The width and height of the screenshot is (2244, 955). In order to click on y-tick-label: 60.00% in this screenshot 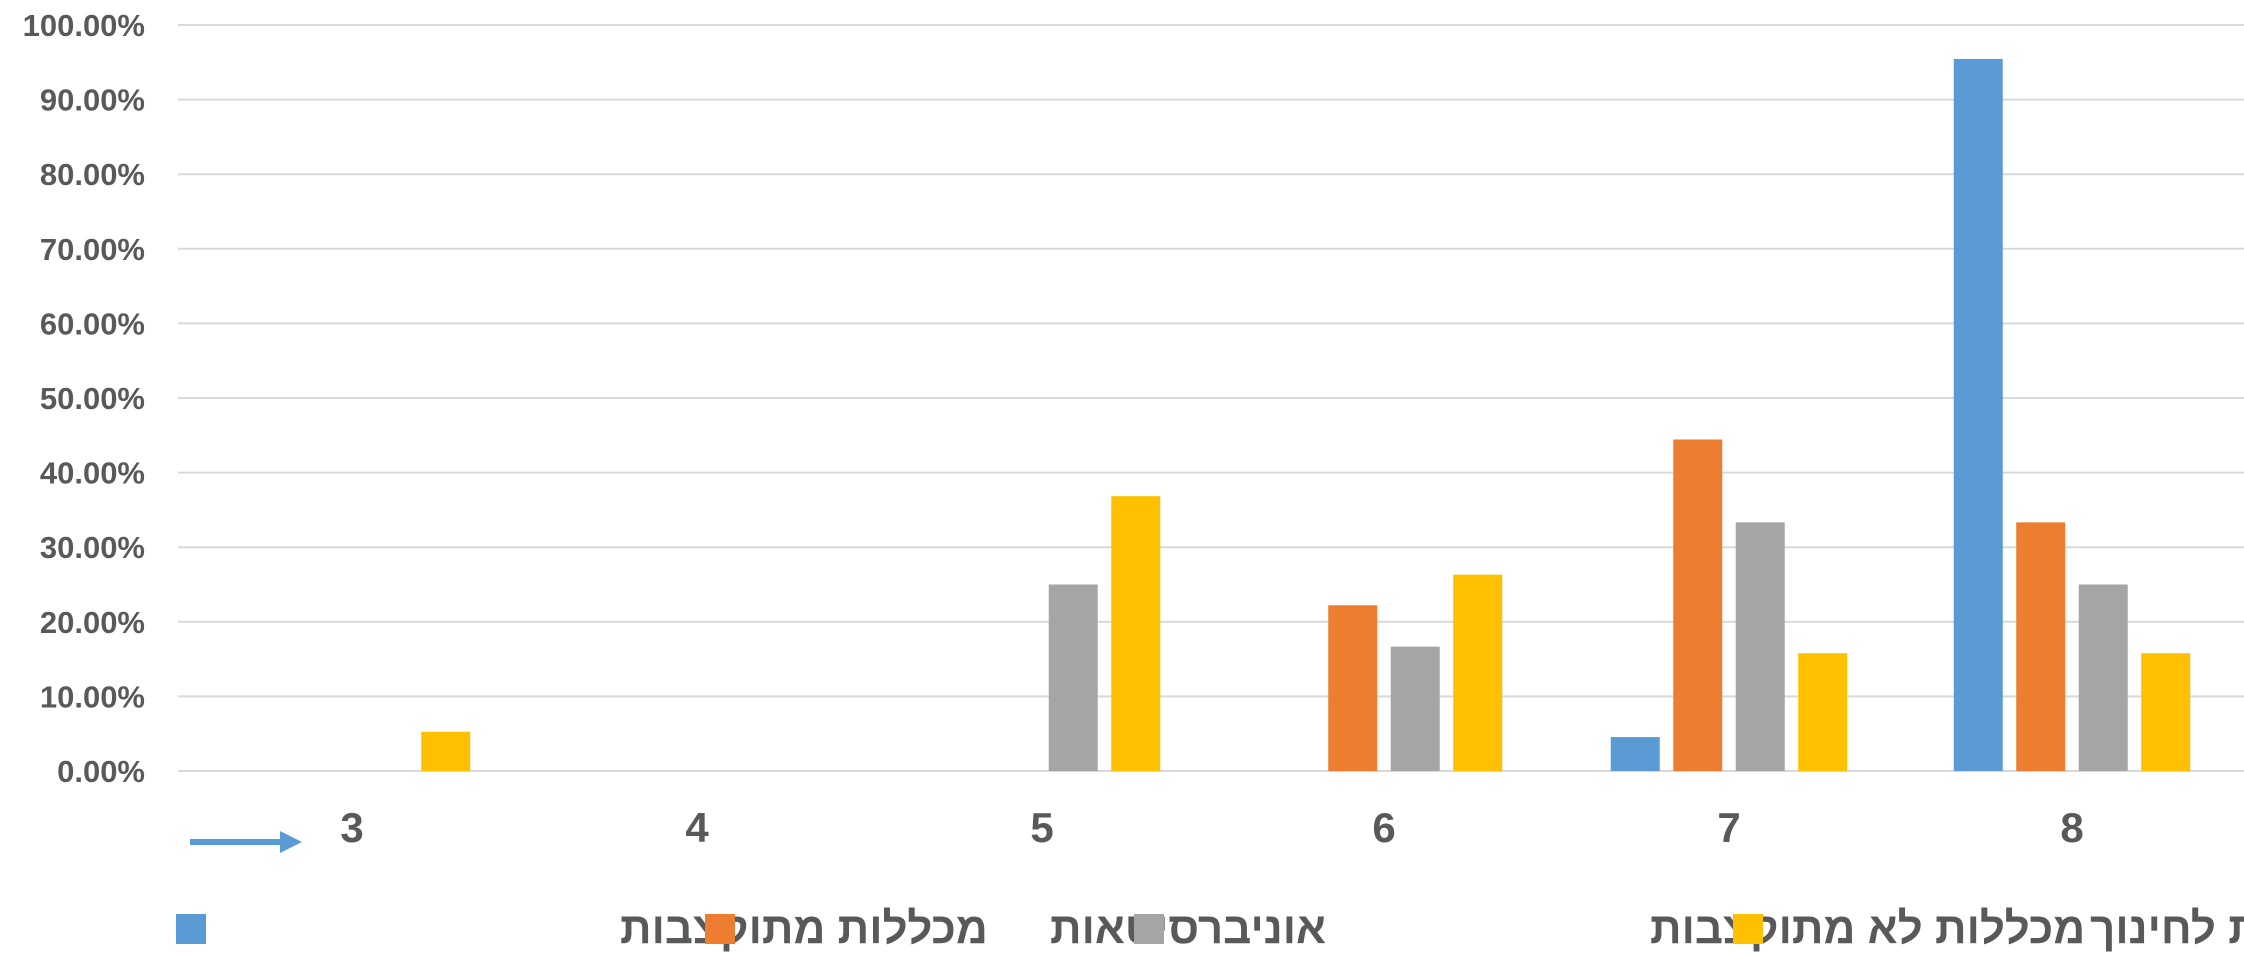, I will do `click(92, 323)`.